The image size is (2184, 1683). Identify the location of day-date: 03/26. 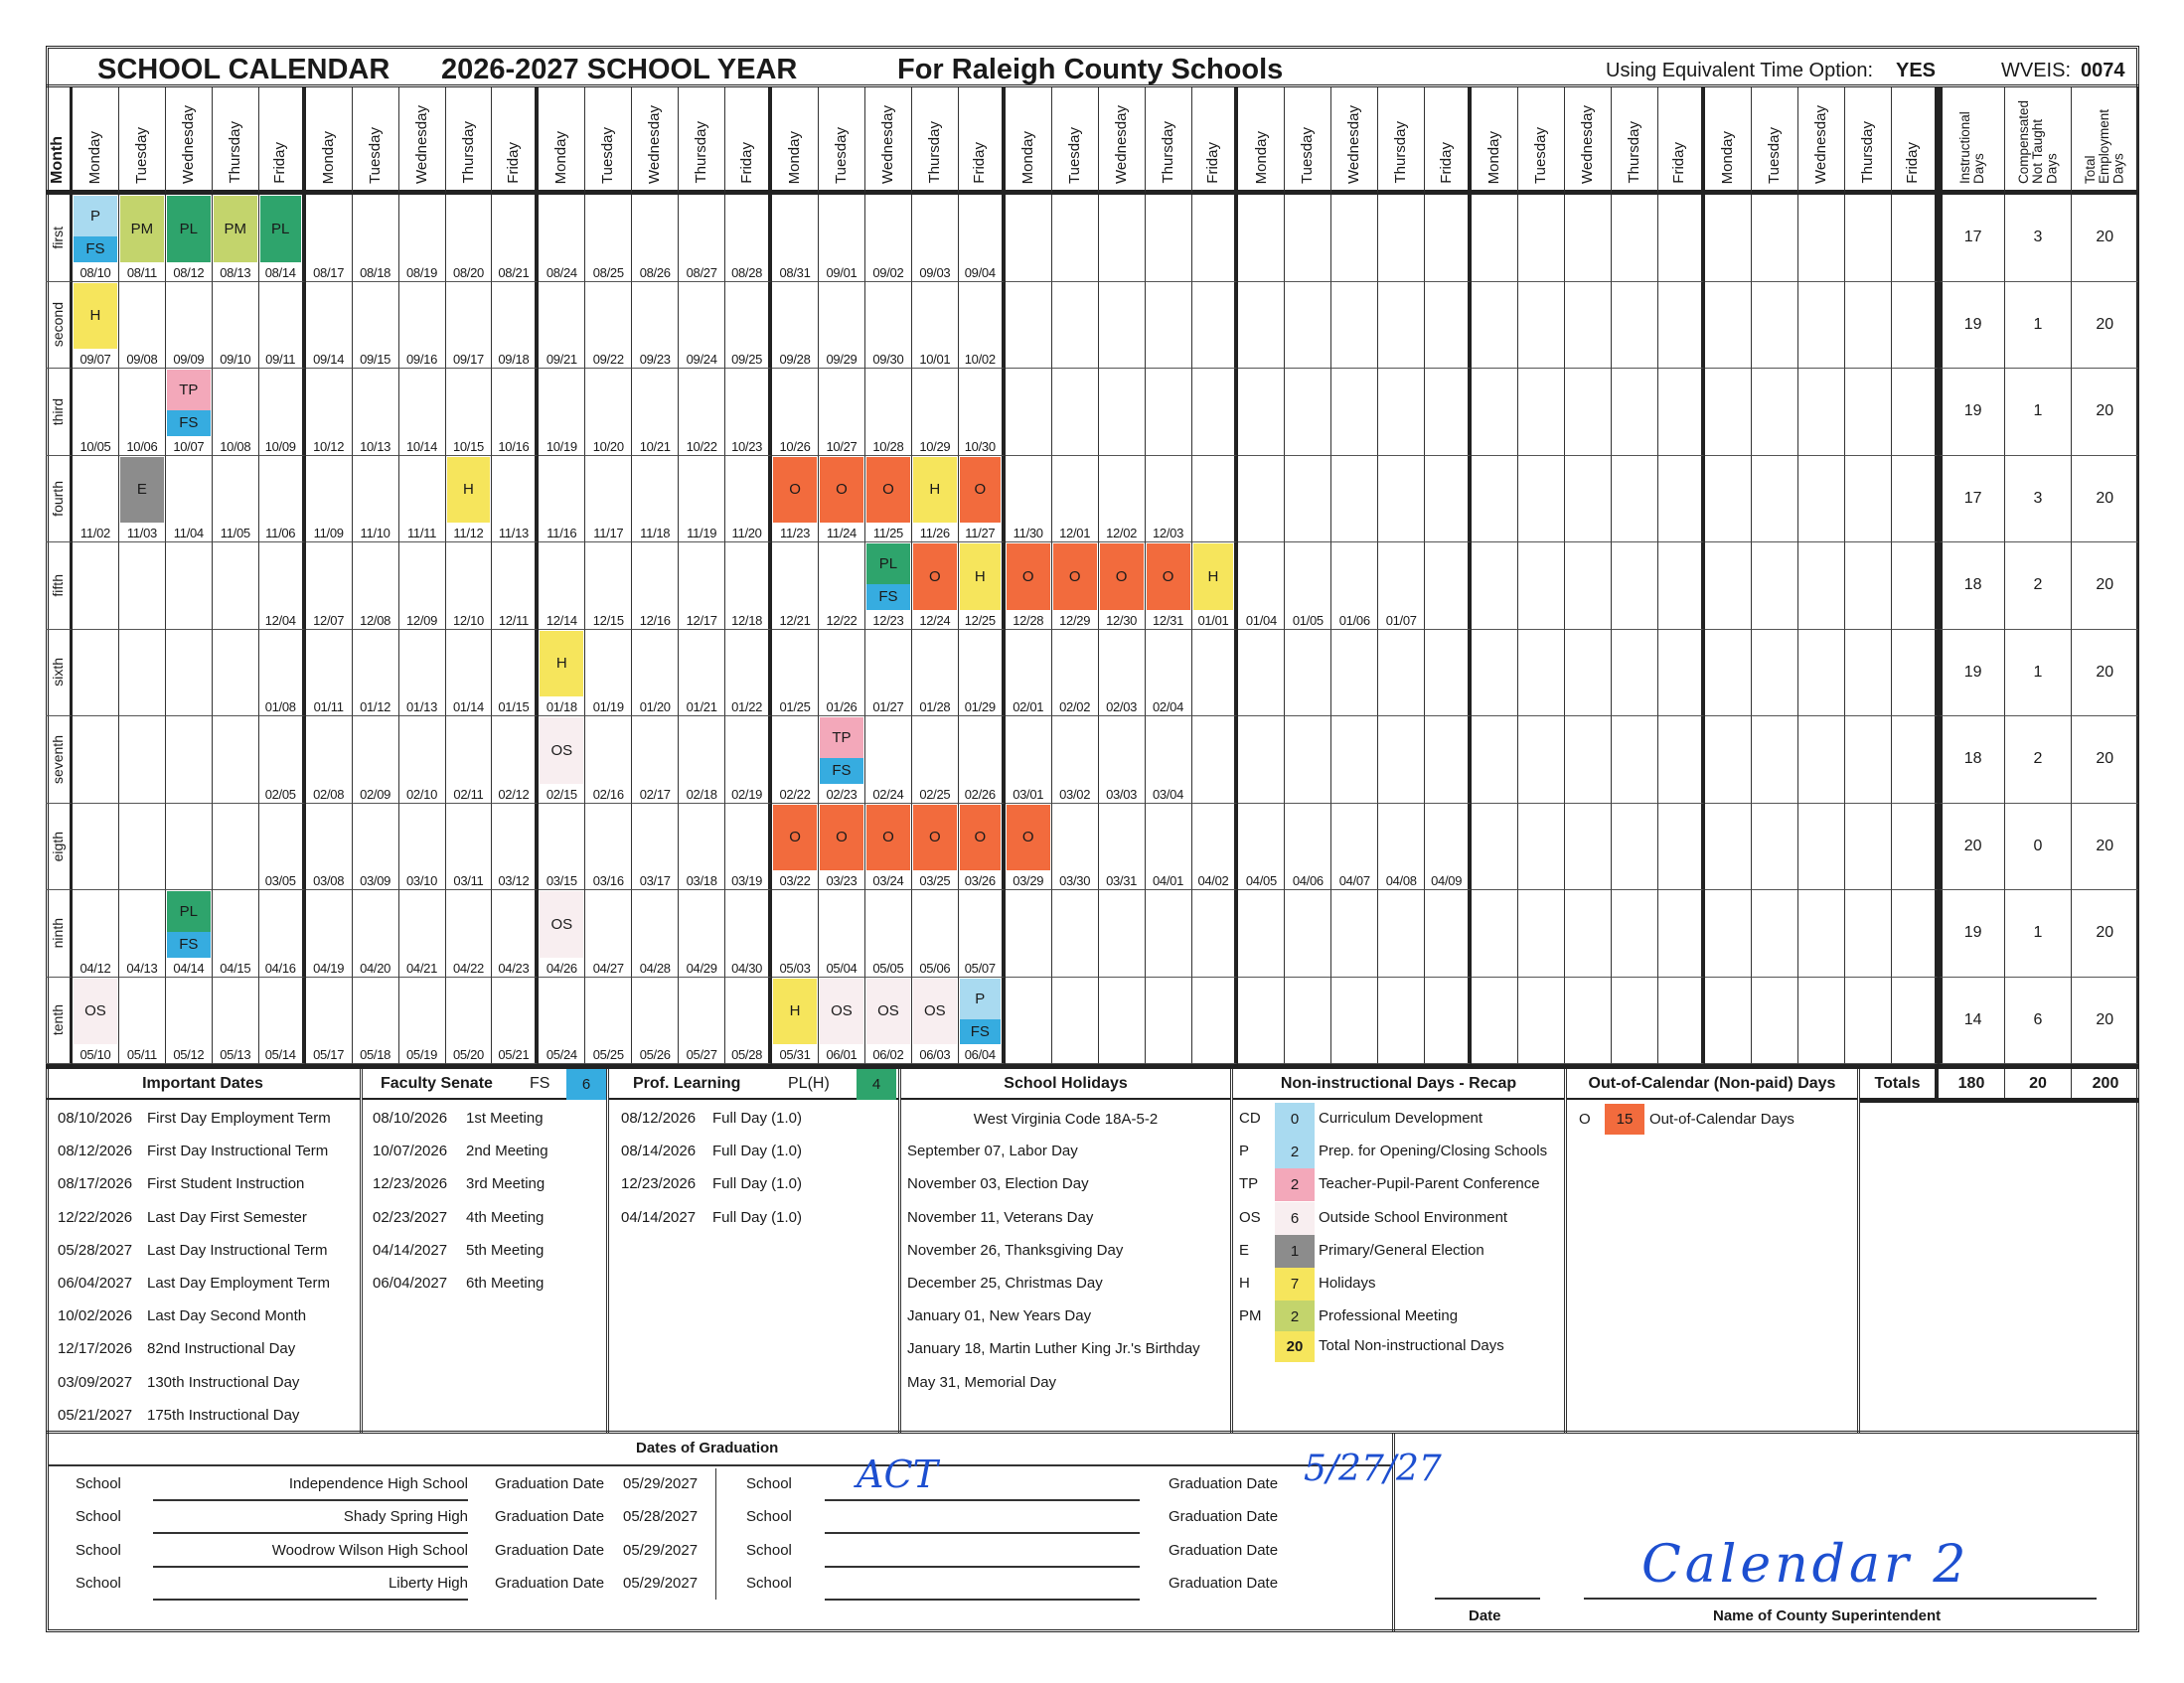
(980, 880).